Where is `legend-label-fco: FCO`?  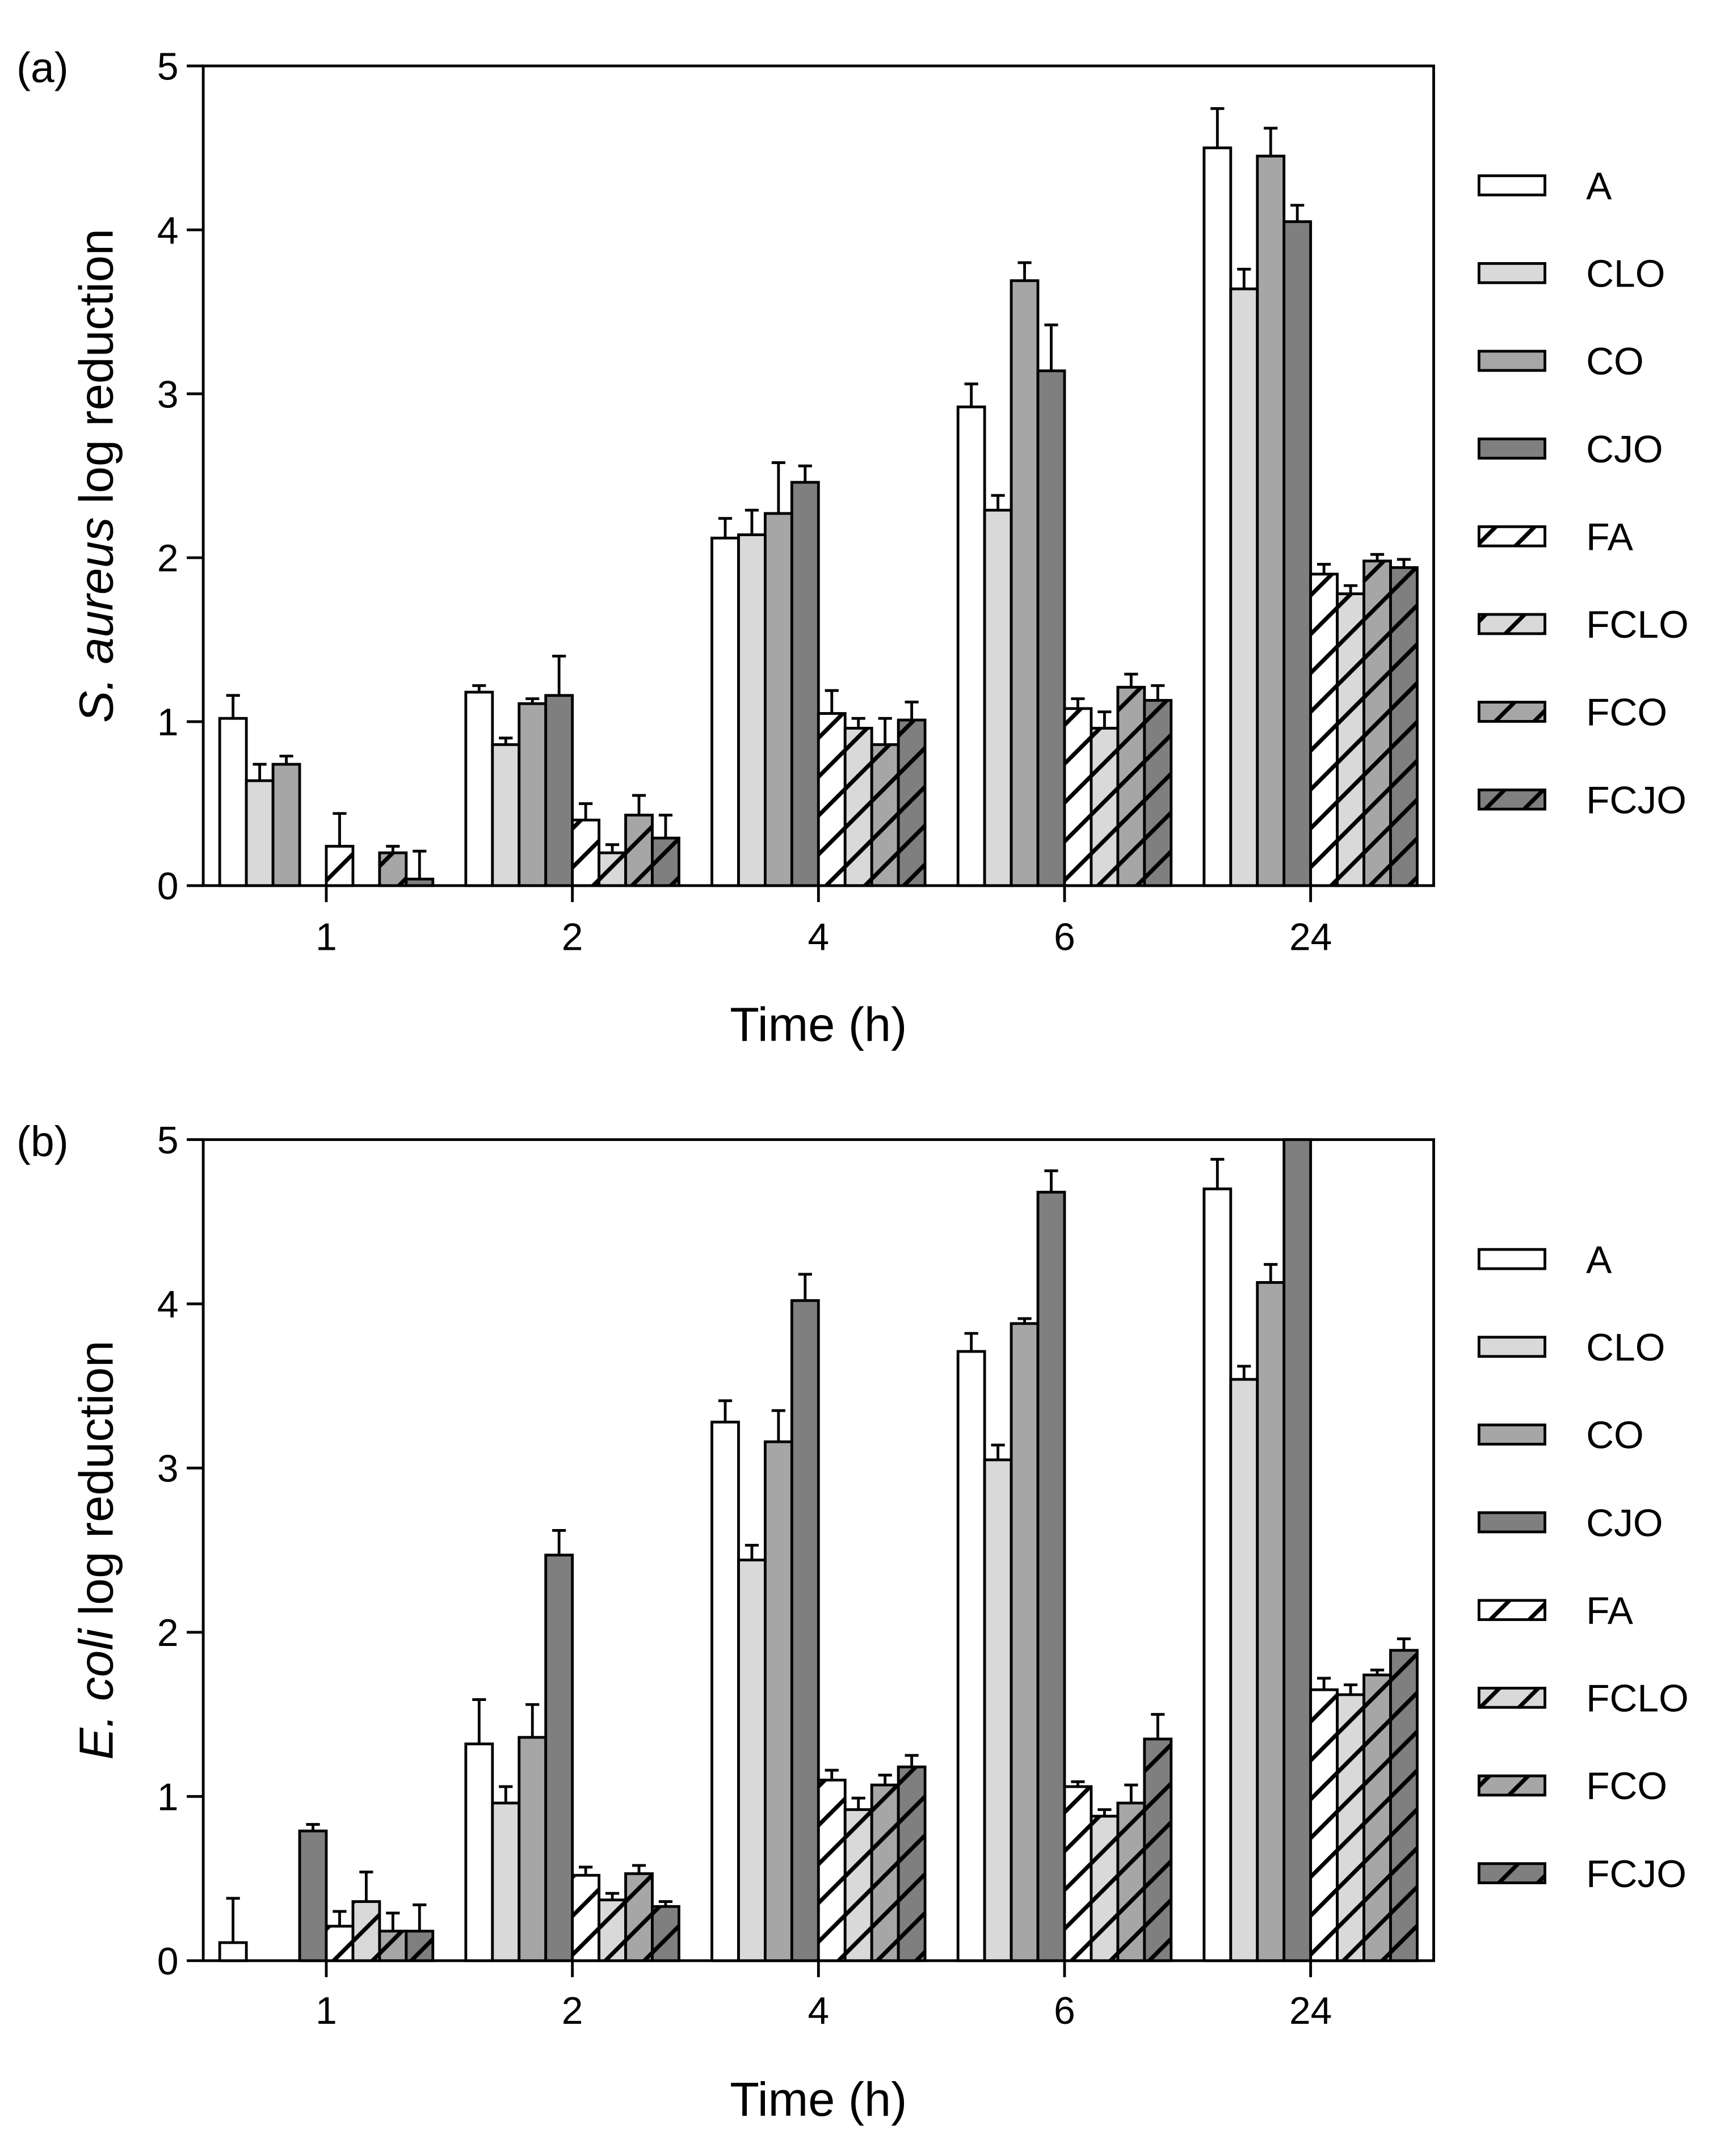
legend-label-fco: FCO is located at coordinates (1626, 713).